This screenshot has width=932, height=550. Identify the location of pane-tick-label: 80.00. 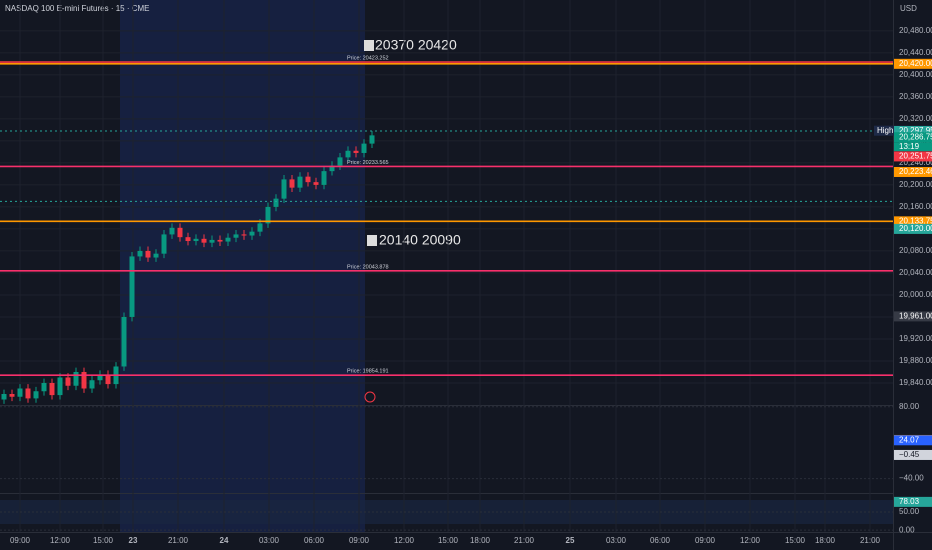
(909, 406).